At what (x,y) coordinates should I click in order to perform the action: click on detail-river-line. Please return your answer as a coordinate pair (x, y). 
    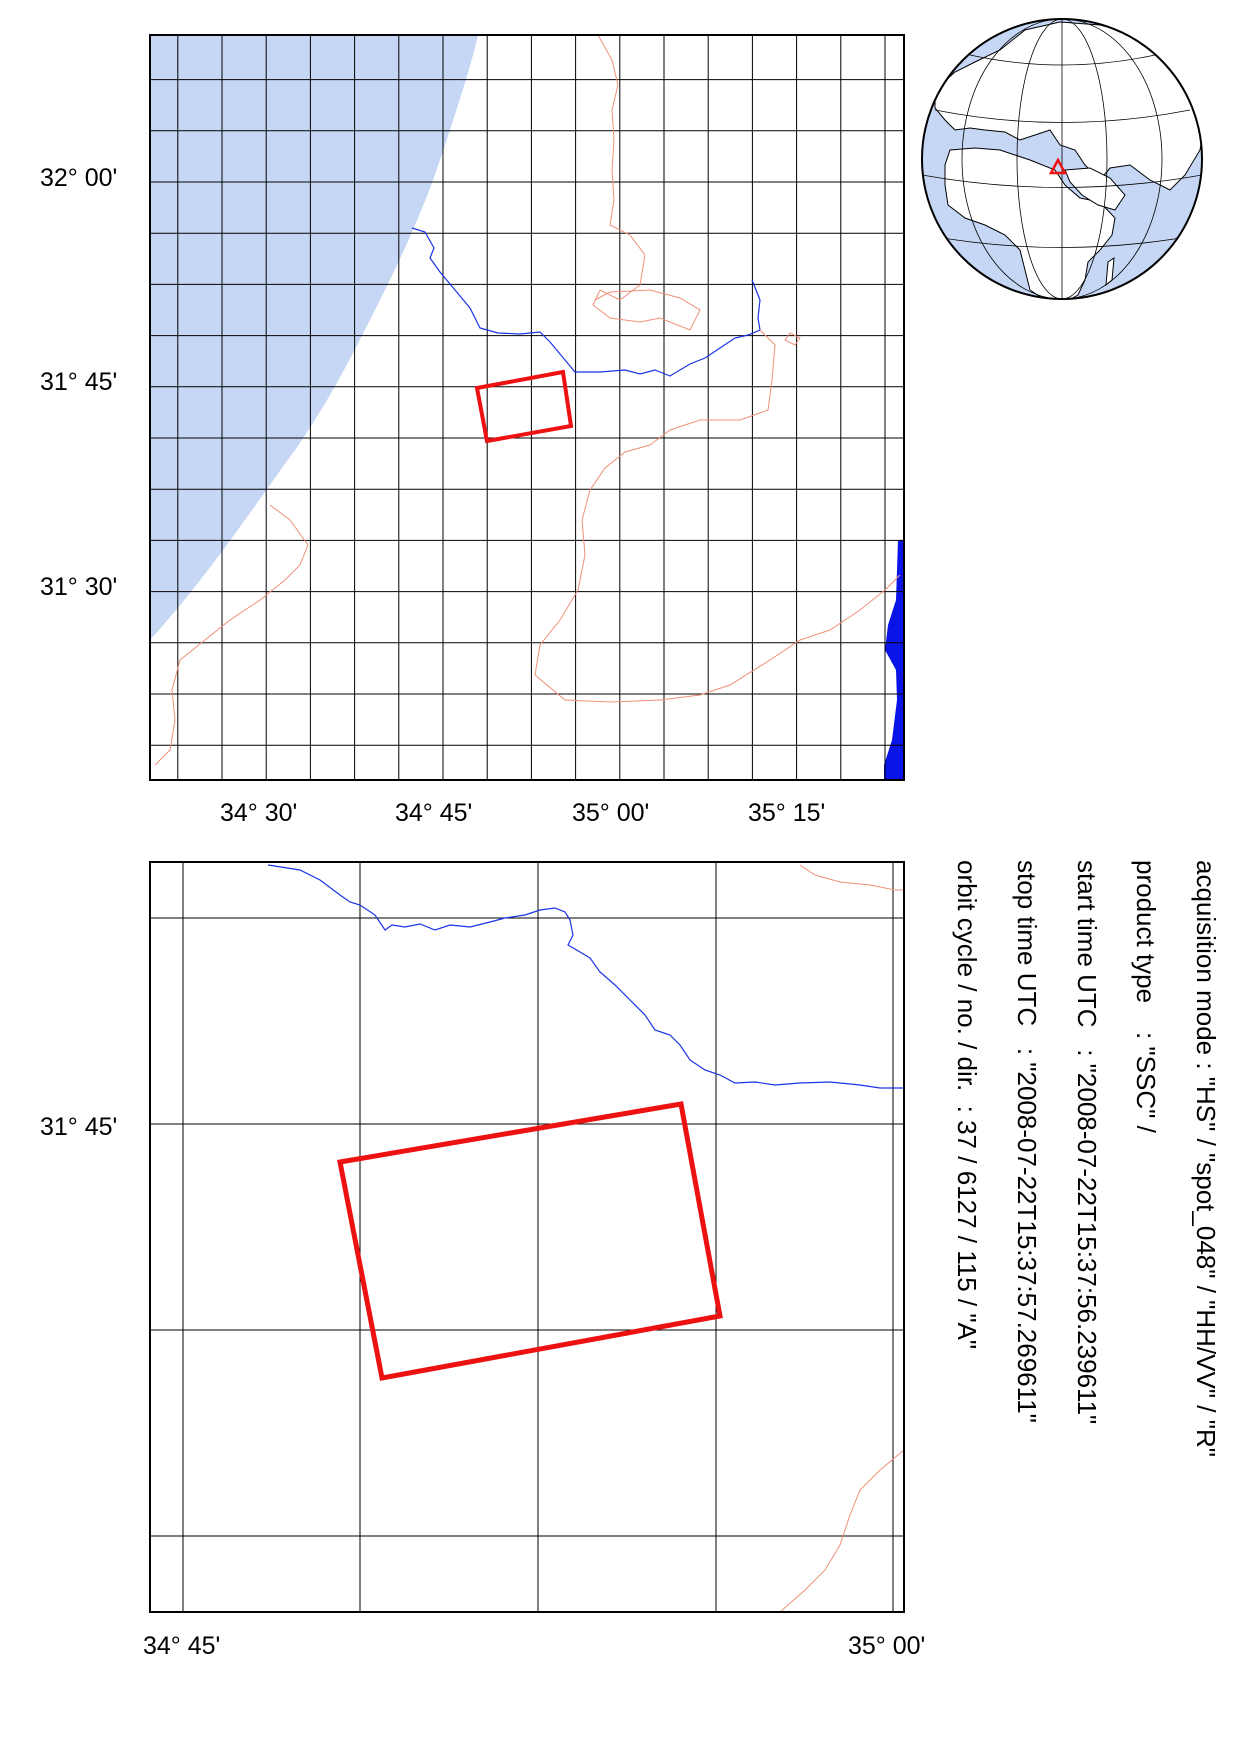
    Looking at the image, I should click on (585, 976).